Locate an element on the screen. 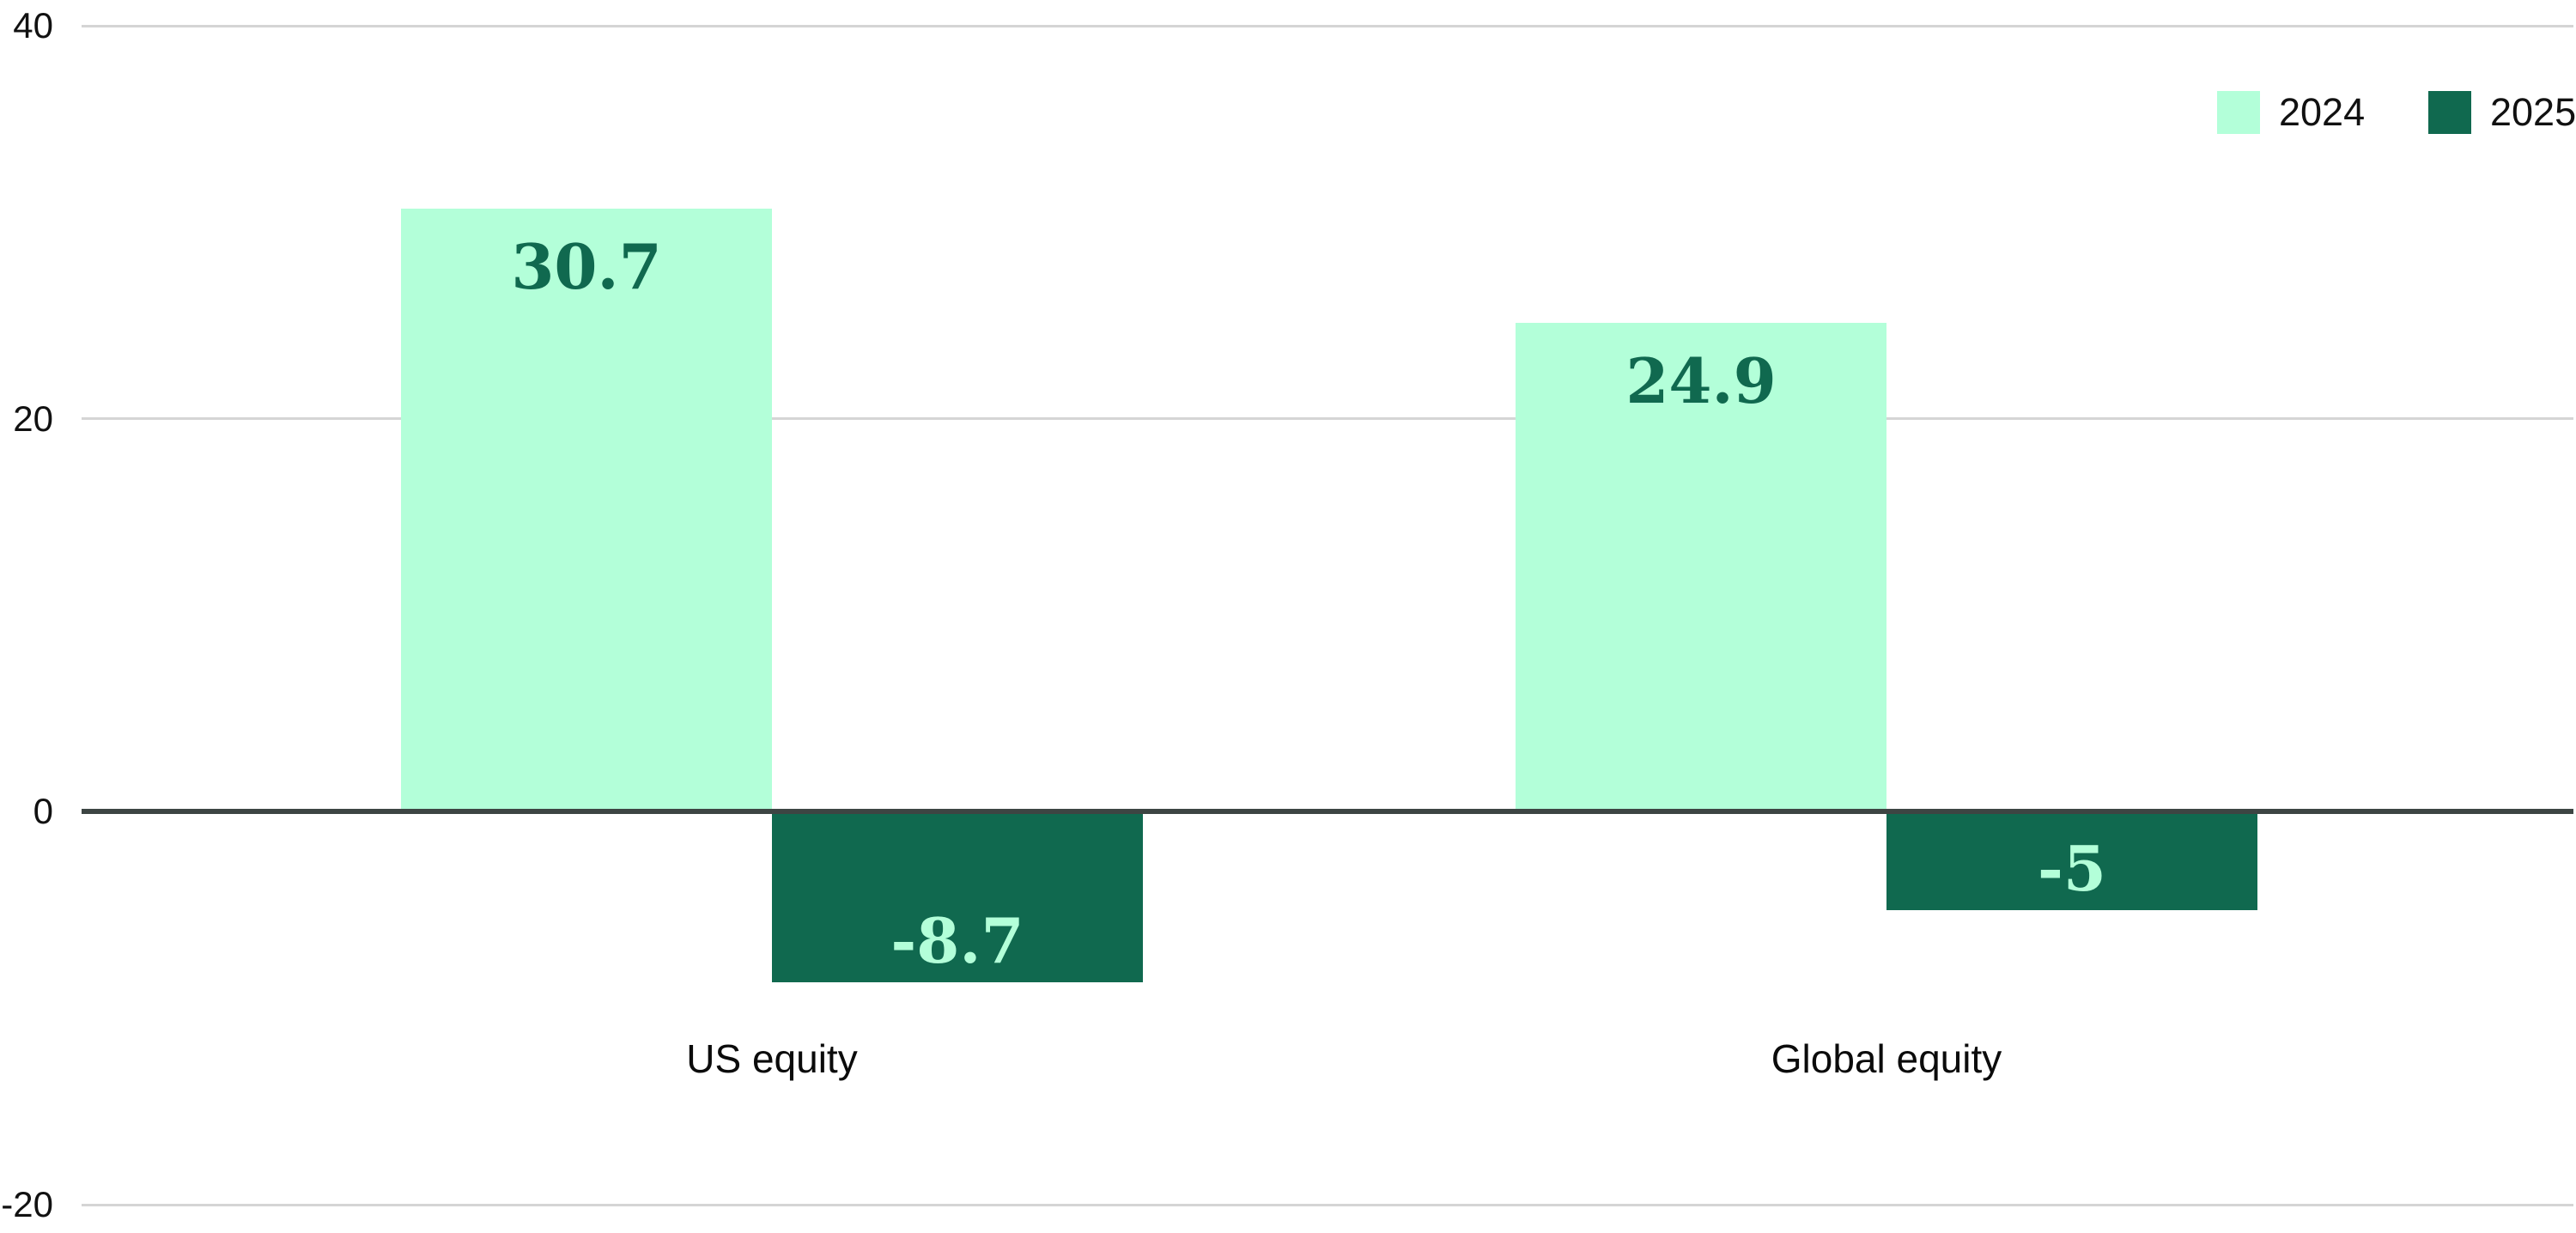  bar-value-label: -8.7 is located at coordinates (957, 941).